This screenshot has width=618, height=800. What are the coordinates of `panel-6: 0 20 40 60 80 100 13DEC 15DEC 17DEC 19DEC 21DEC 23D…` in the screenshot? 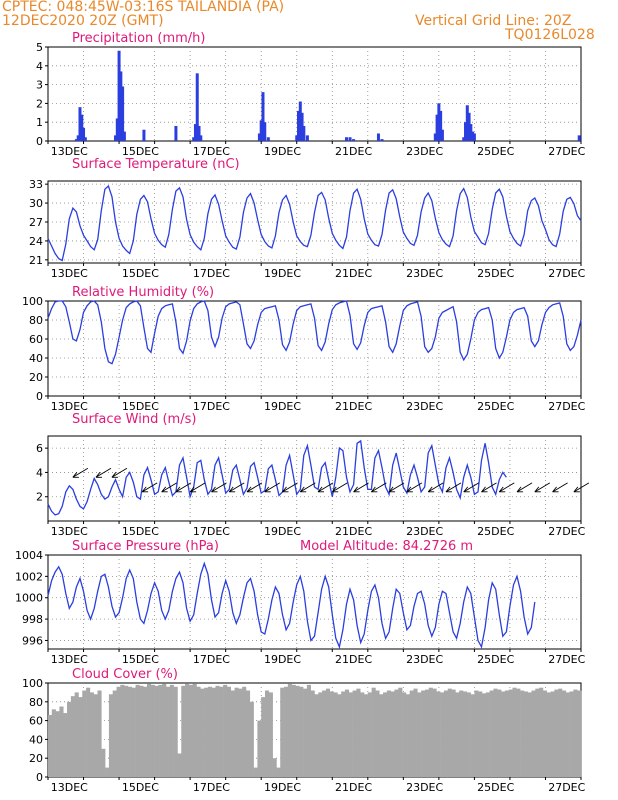 It's located at (304, 730).